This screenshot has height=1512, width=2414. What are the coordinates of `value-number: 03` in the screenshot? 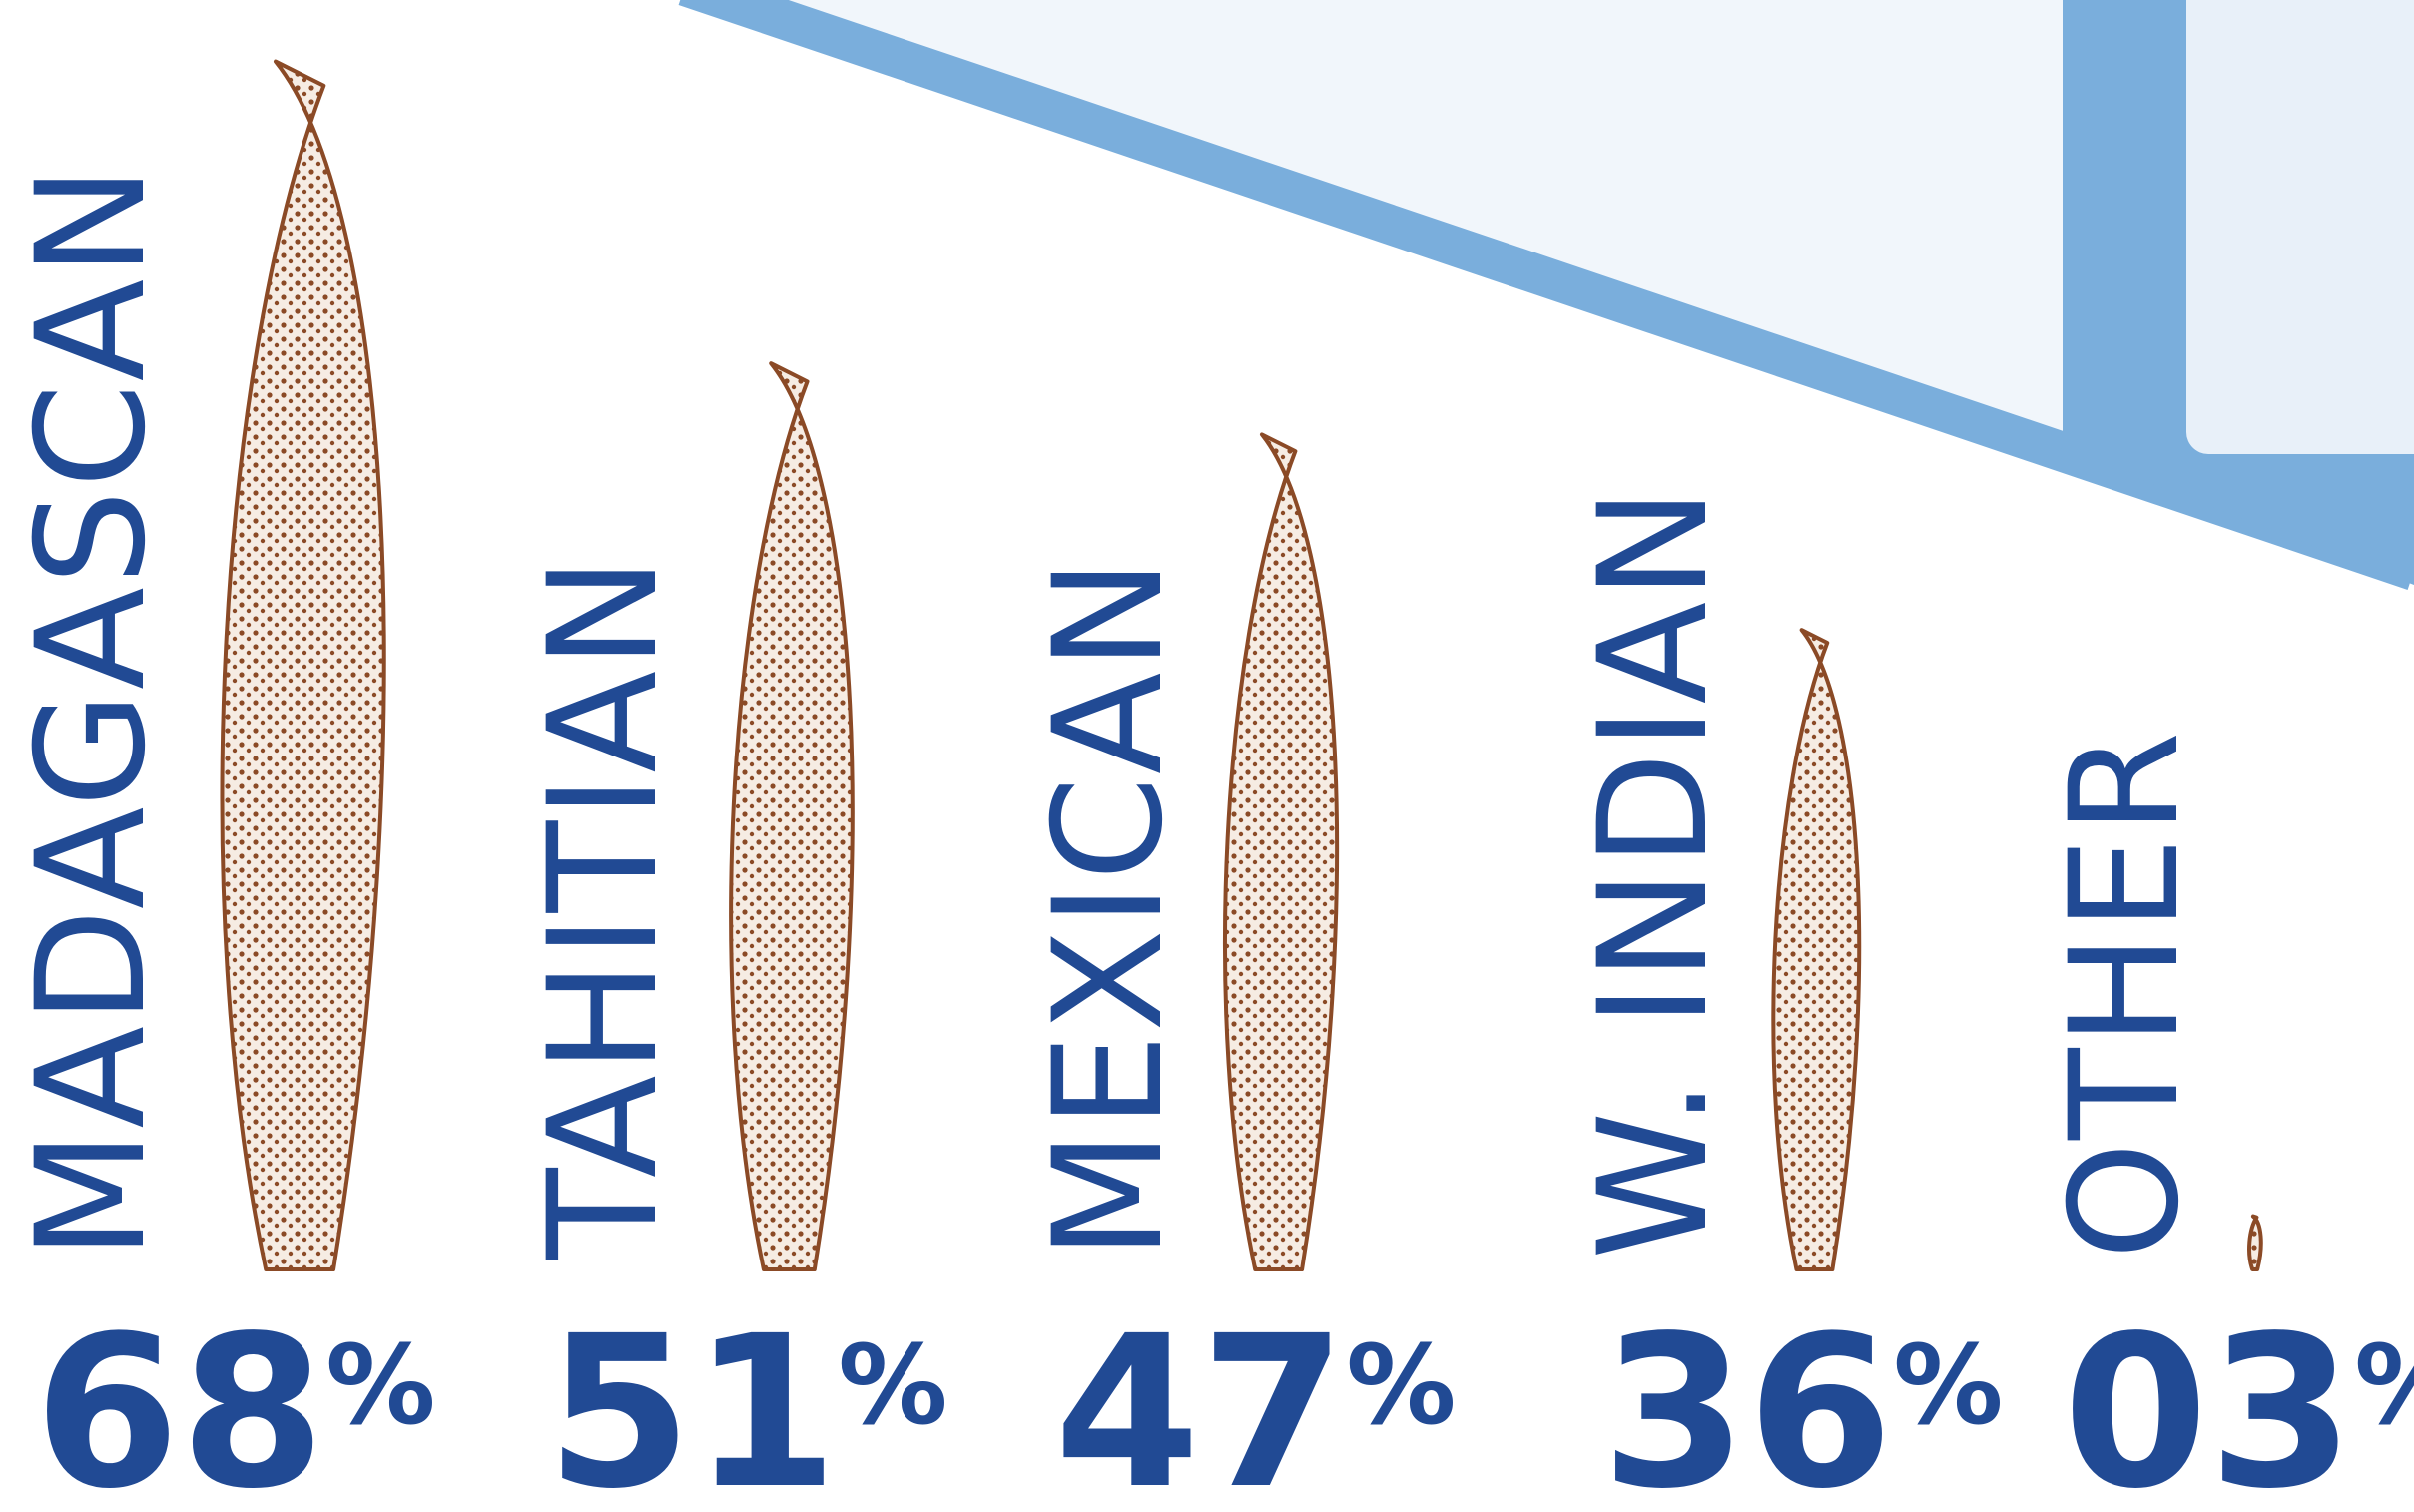 It's located at (2208, 1401).